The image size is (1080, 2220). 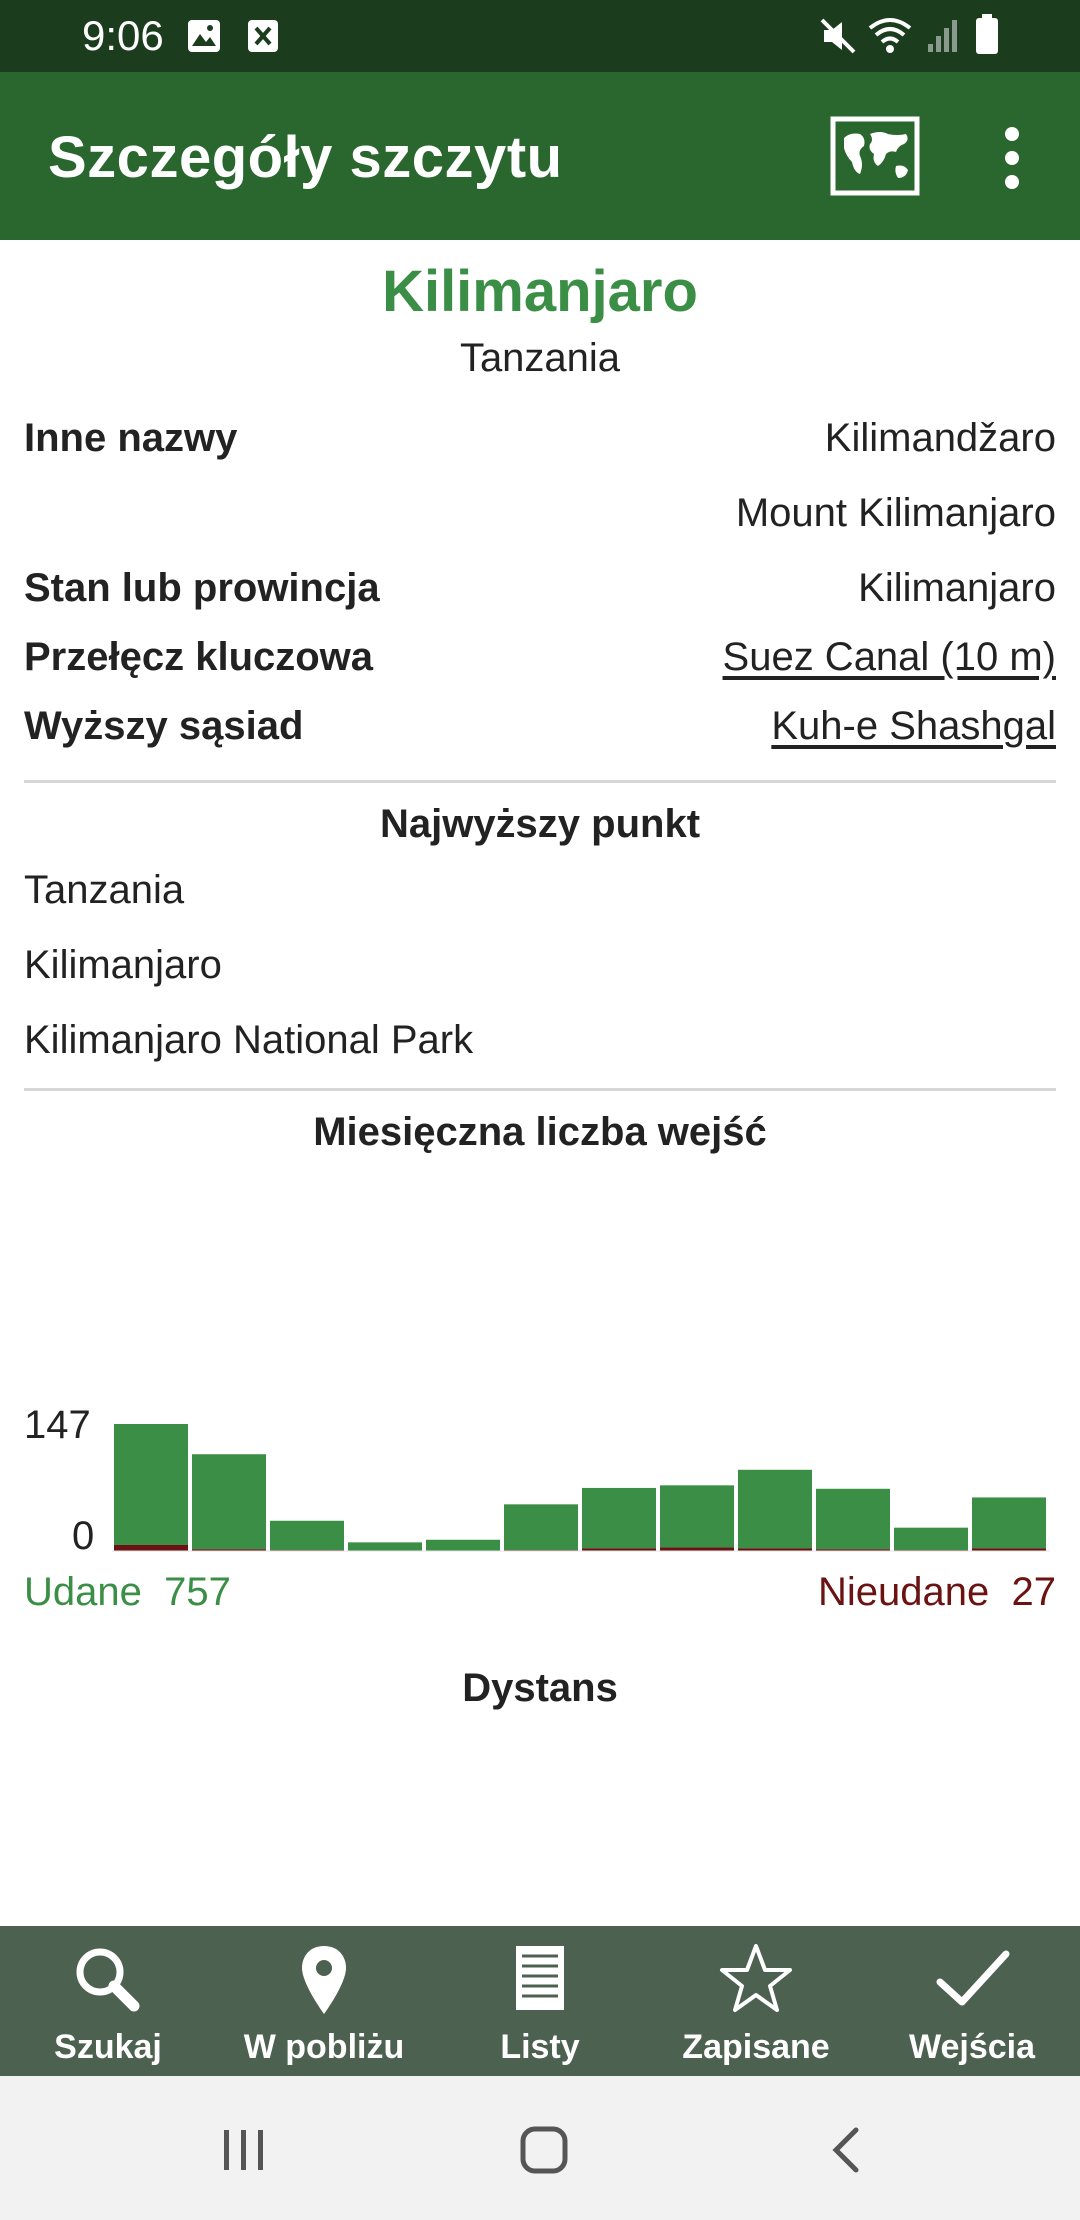 I want to click on map-button, so click(x=875, y=156).